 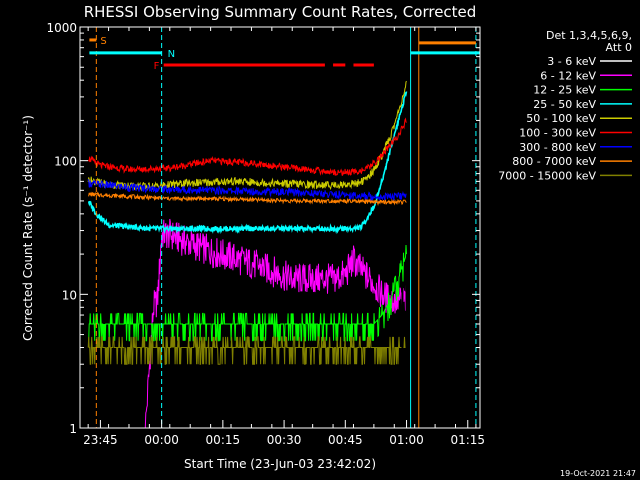 I want to click on x-tick-label-1: 00:00, so click(x=161, y=440).